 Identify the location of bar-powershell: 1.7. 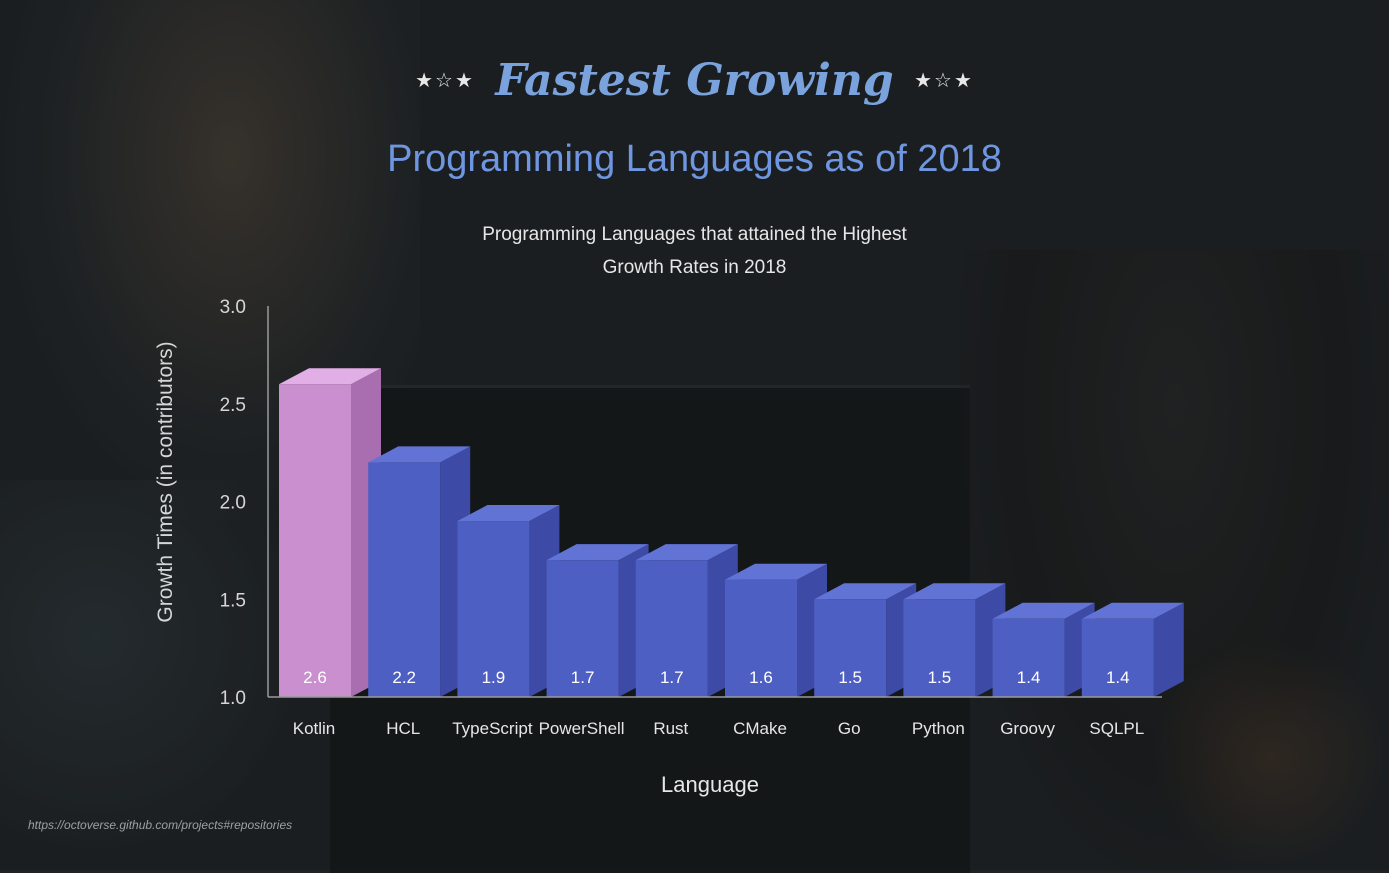
(597, 620).